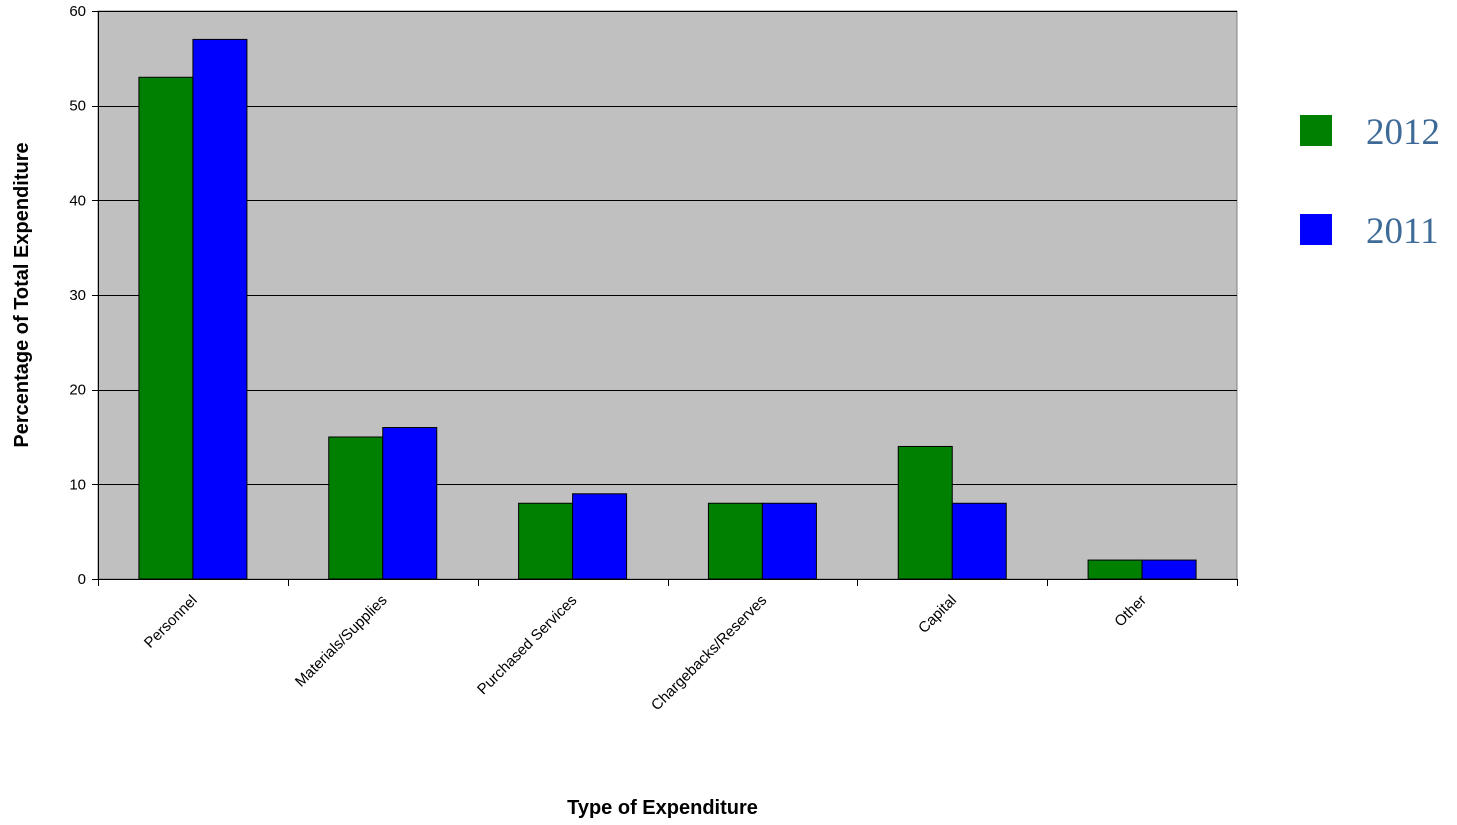 This screenshot has height=825, width=1457. What do you see at coordinates (410, 503) in the screenshot?
I see `bar-2011-materials-supplies` at bounding box center [410, 503].